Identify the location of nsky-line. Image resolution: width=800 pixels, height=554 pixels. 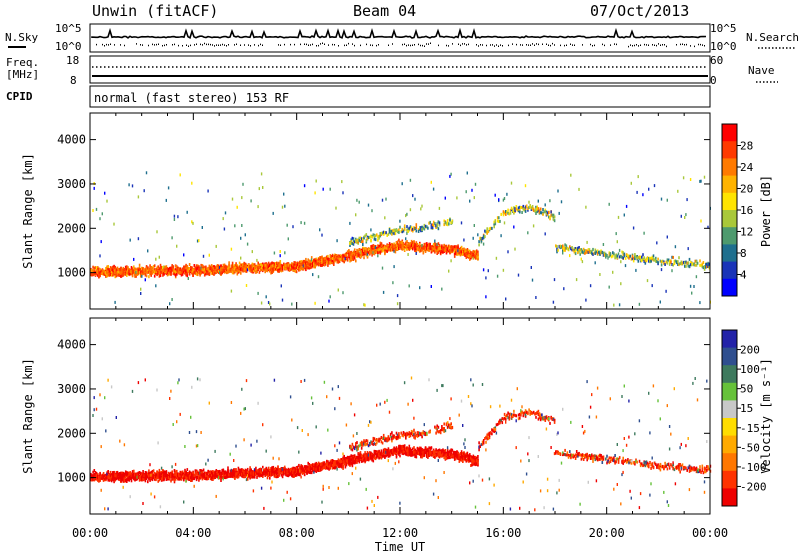
(399, 33).